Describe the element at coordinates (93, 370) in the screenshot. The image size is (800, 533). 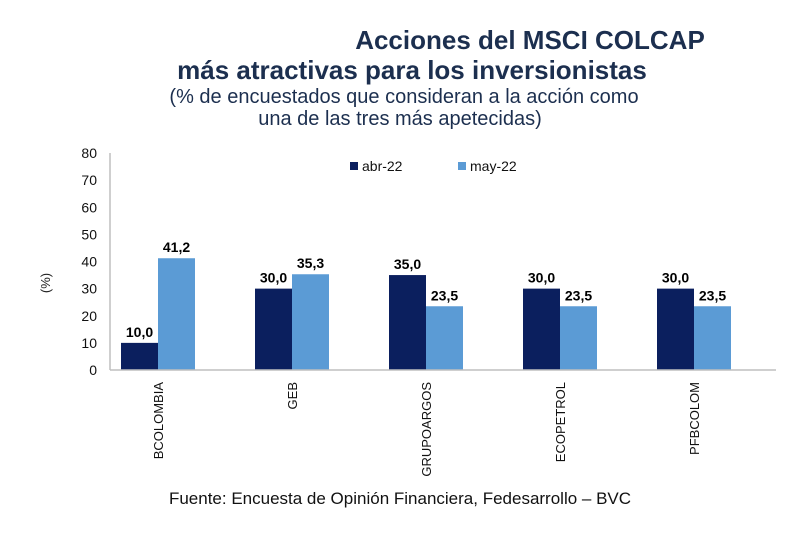
I see `y-tick-label: 0` at that location.